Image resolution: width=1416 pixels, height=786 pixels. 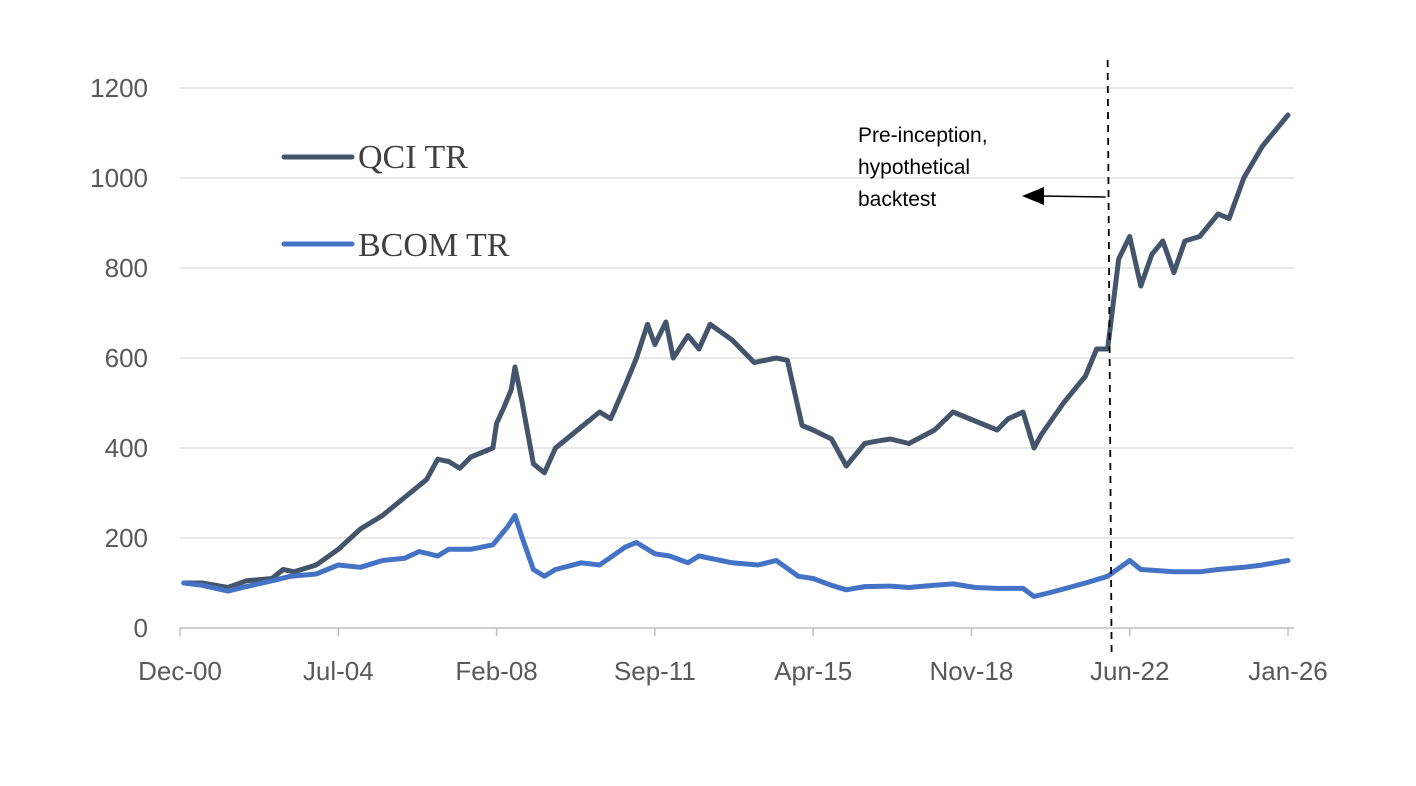 What do you see at coordinates (1033, 196) in the screenshot?
I see `annotation-arrowhead` at bounding box center [1033, 196].